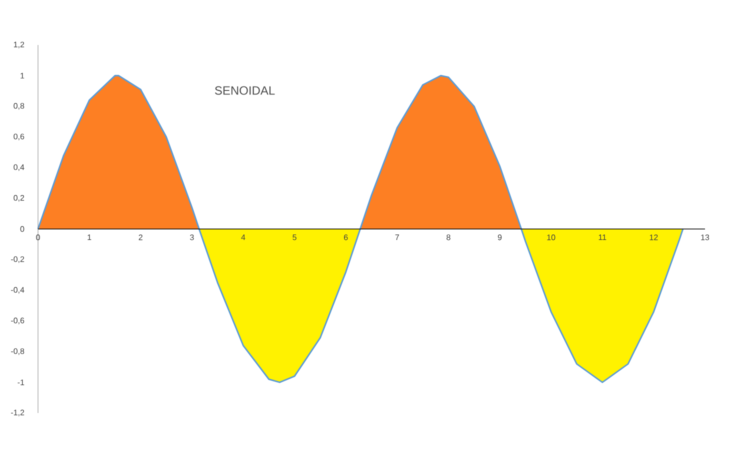  What do you see at coordinates (19, 137) in the screenshot?
I see `y-tick-label: 0,6` at bounding box center [19, 137].